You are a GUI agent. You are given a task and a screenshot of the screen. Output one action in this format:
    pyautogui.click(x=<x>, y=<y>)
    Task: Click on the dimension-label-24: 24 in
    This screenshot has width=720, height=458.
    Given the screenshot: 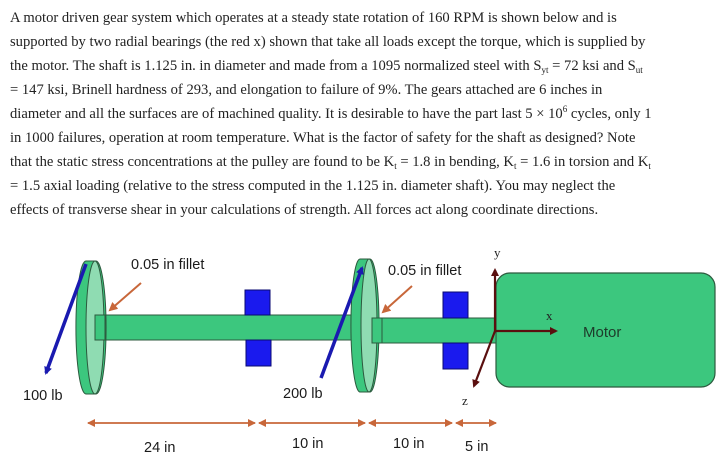 What is the action you would take?
    pyautogui.click(x=159, y=448)
    